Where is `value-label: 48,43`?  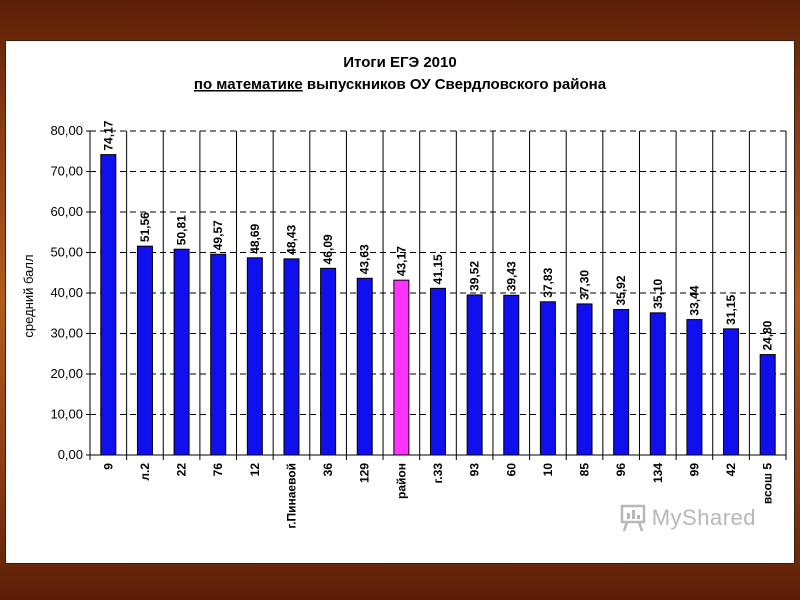 value-label: 48,43 is located at coordinates (291, 240).